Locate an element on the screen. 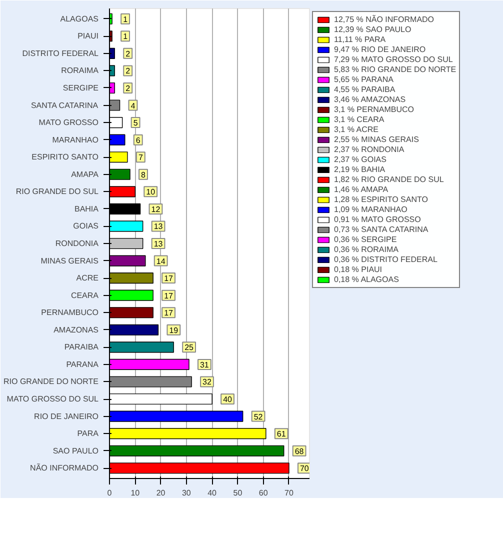 The width and height of the screenshot is (503, 537). legend-label: 3,1 % ACRE is located at coordinates (356, 129).